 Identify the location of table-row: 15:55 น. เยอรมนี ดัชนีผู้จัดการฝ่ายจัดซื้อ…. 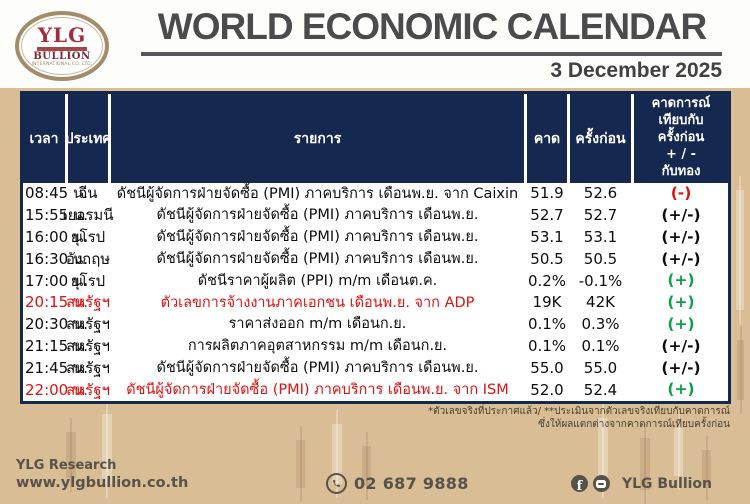
(375, 215).